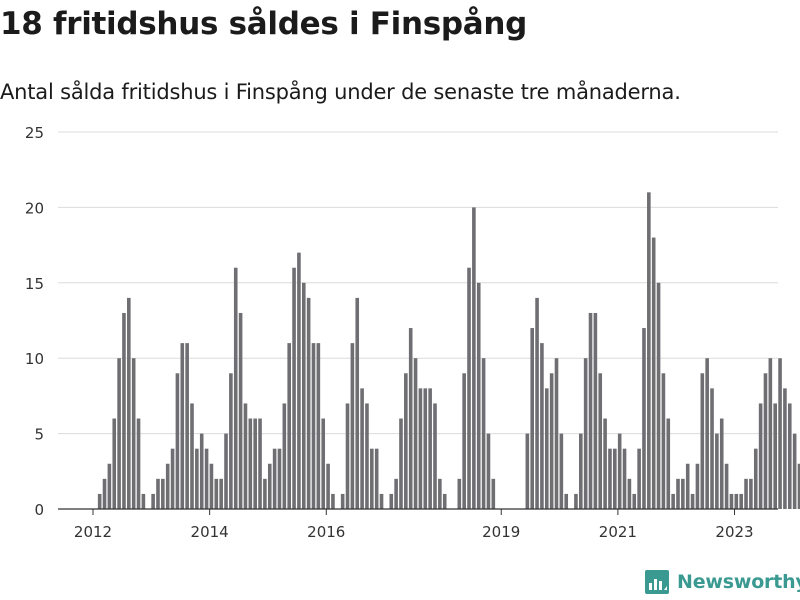 This screenshot has height=600, width=800. I want to click on y-axis: 0 5 10 15 20 25, so click(34, 321).